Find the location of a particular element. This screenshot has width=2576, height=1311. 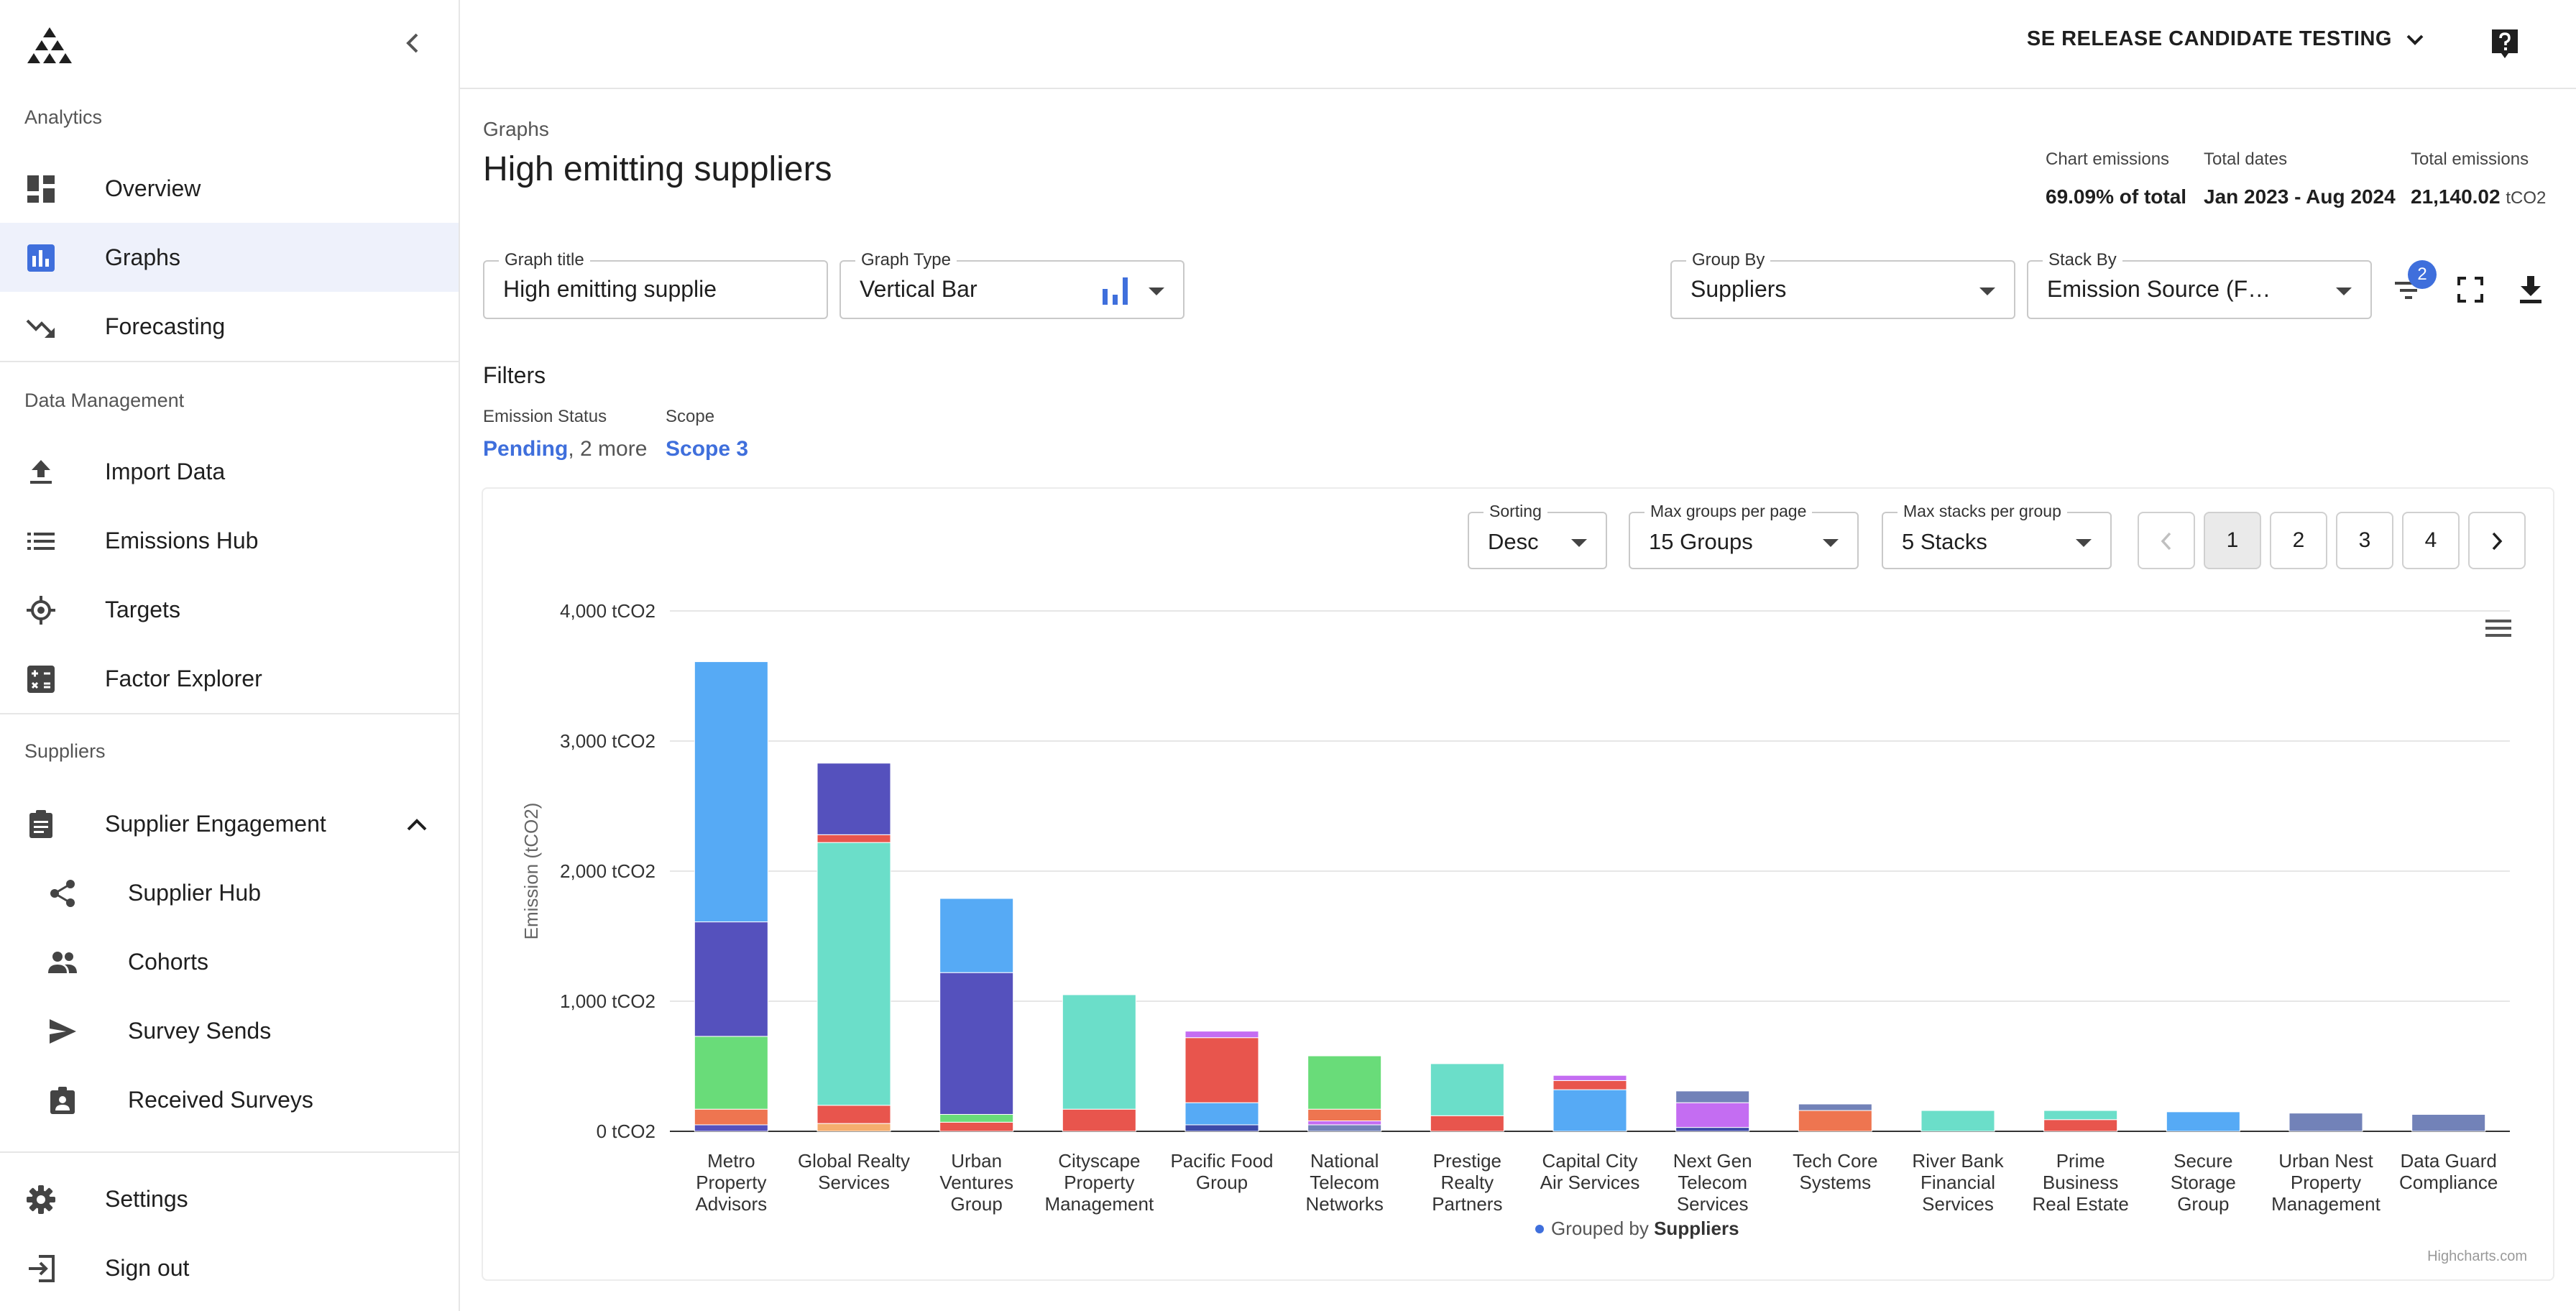

graph-title-field: Graph title High emitting supplie is located at coordinates (655, 284).